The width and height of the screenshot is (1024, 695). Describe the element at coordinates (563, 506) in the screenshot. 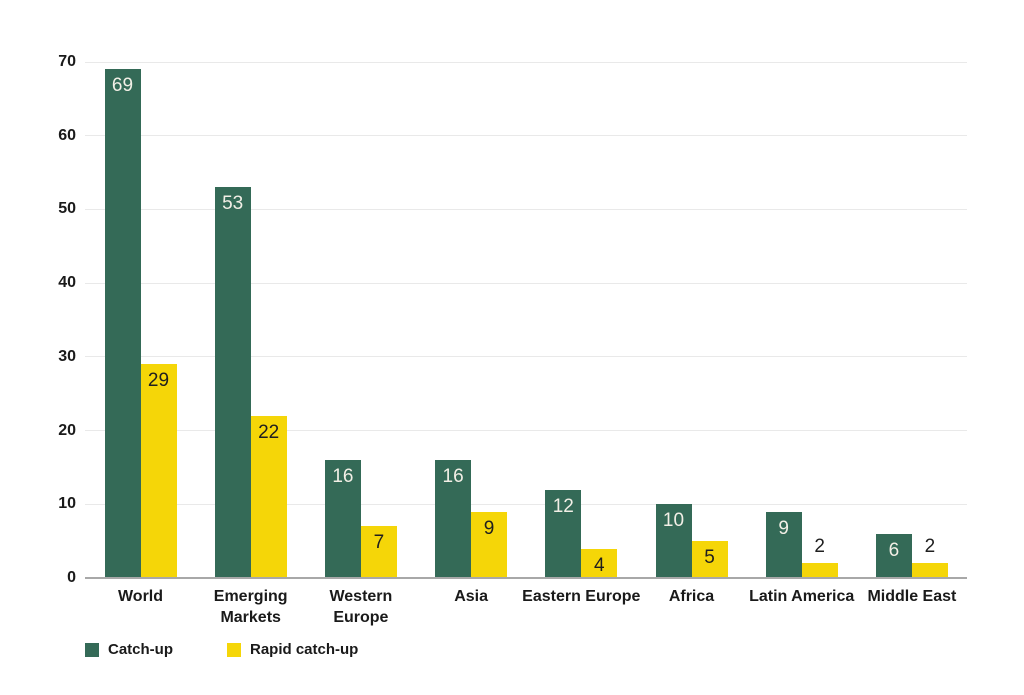

I see `bar-value-label: 12` at that location.